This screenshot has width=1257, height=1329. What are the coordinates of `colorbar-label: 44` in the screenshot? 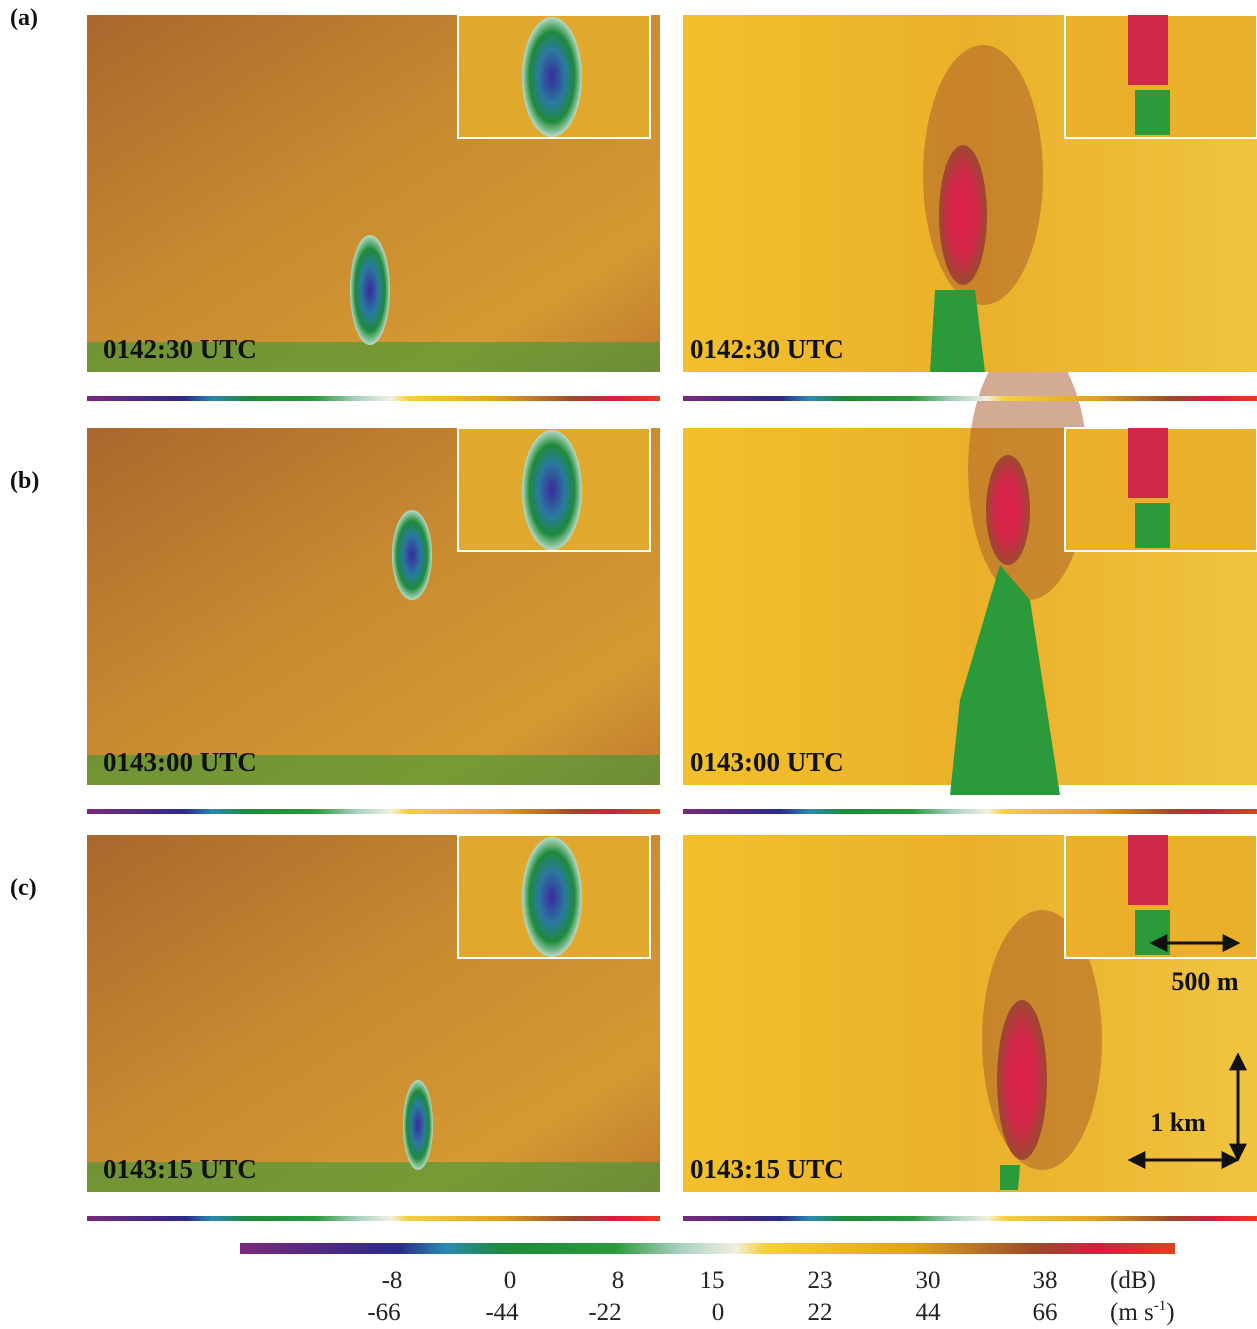 It's located at (929, 1312).